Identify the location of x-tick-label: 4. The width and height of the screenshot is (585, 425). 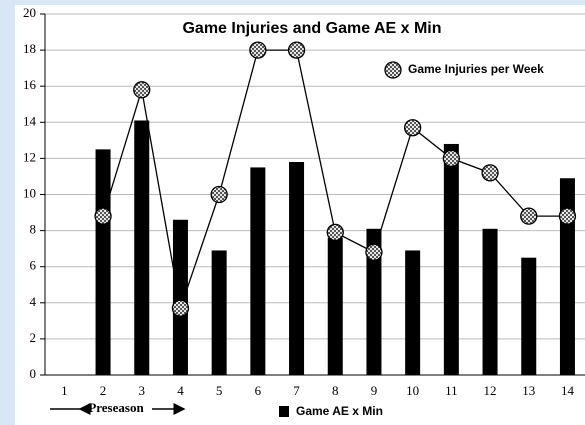
(180, 390).